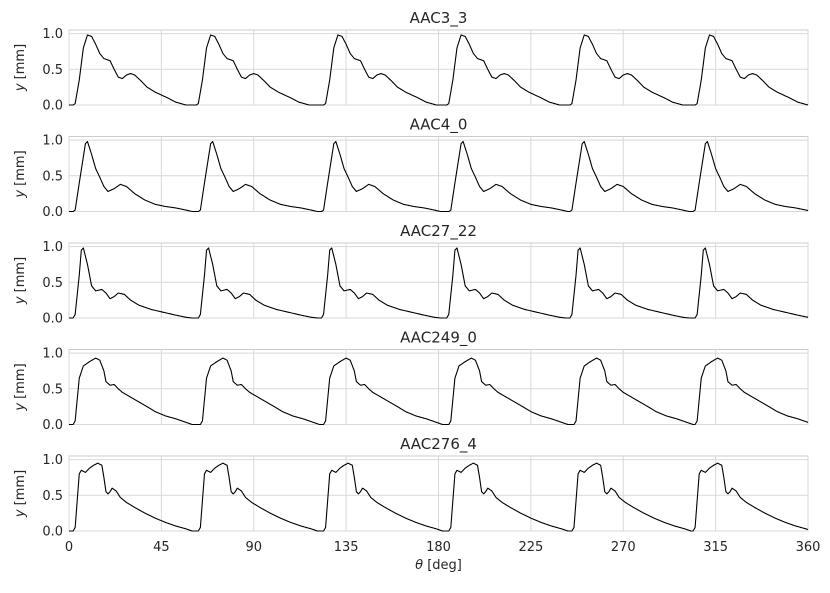 This screenshot has height=593, width=830. What do you see at coordinates (161, 547) in the screenshot?
I see `x-tick-label: 45` at bounding box center [161, 547].